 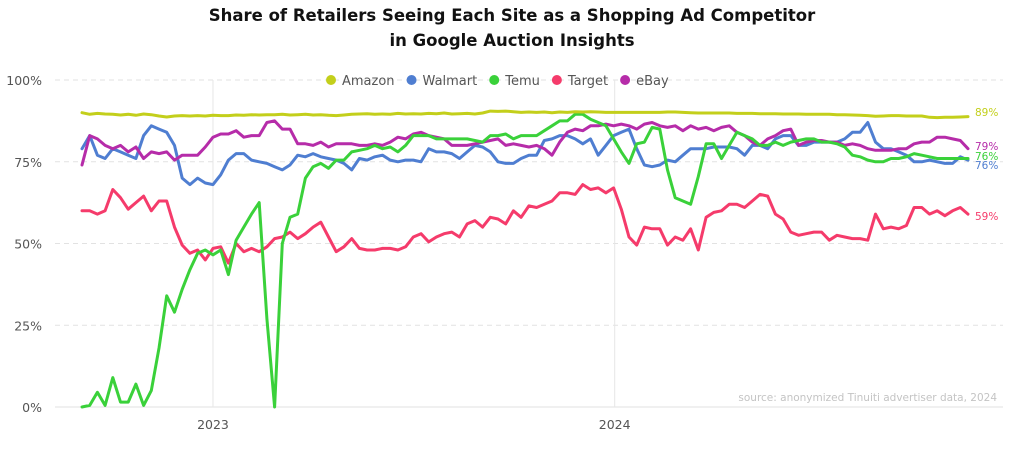 I want to click on legend-label-amazon: Amazon, so click(x=368, y=81).